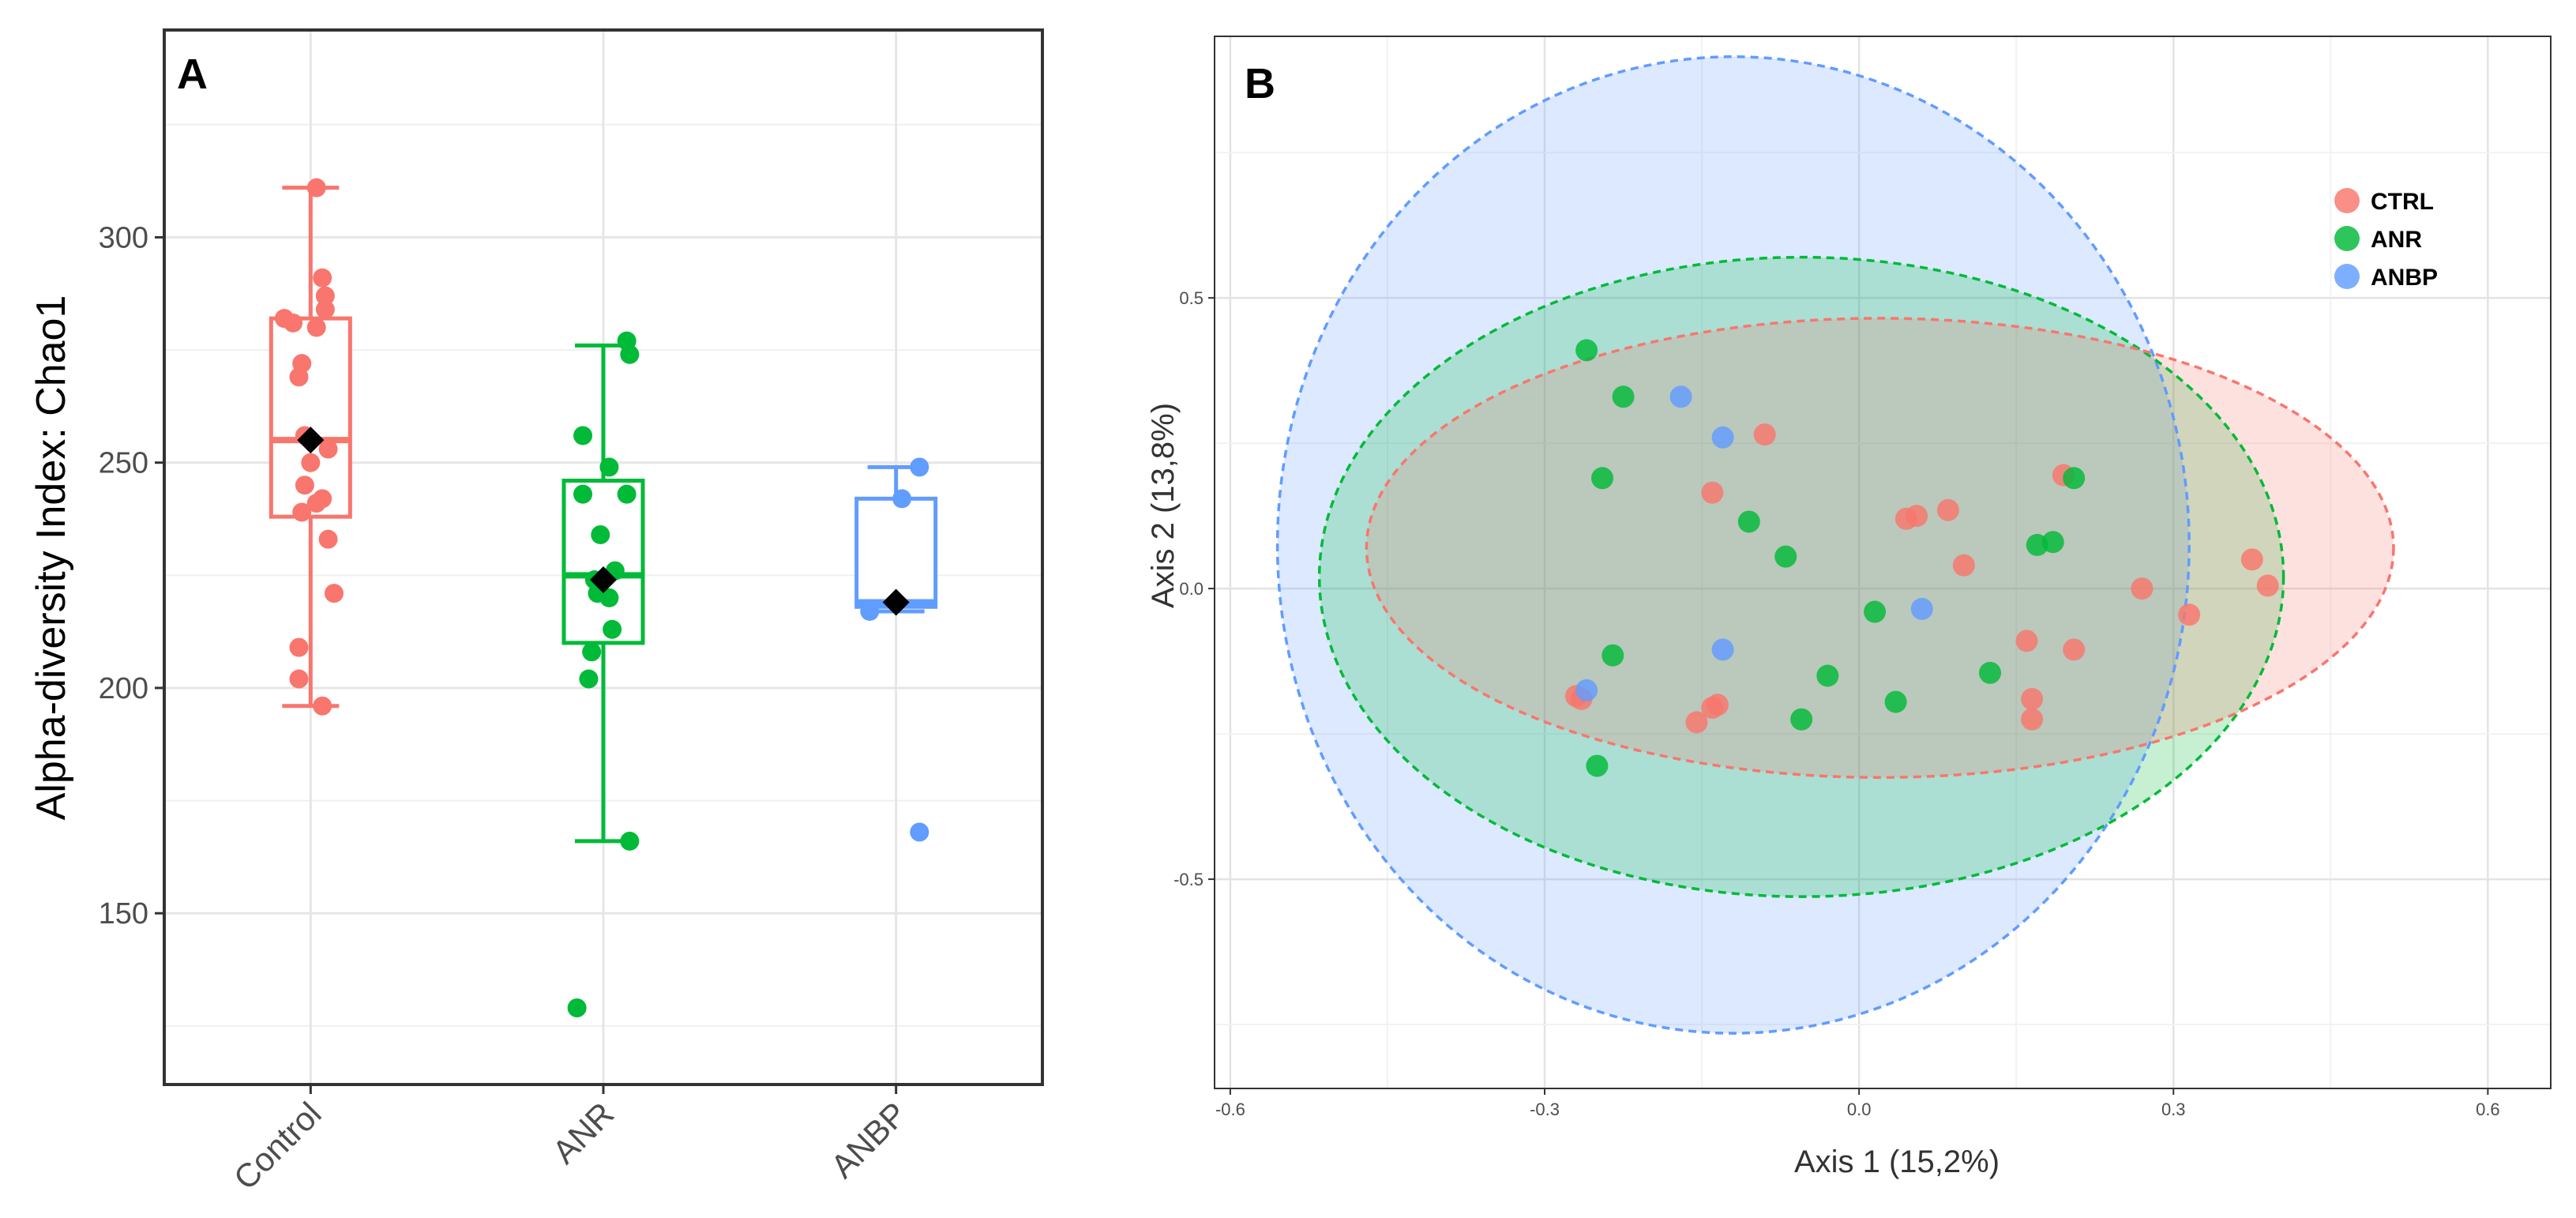 Image resolution: width=2576 pixels, height=1218 pixels. I want to click on panel-b-y-ticks: -0.5 0.0 0.5, so click(1194, 588).